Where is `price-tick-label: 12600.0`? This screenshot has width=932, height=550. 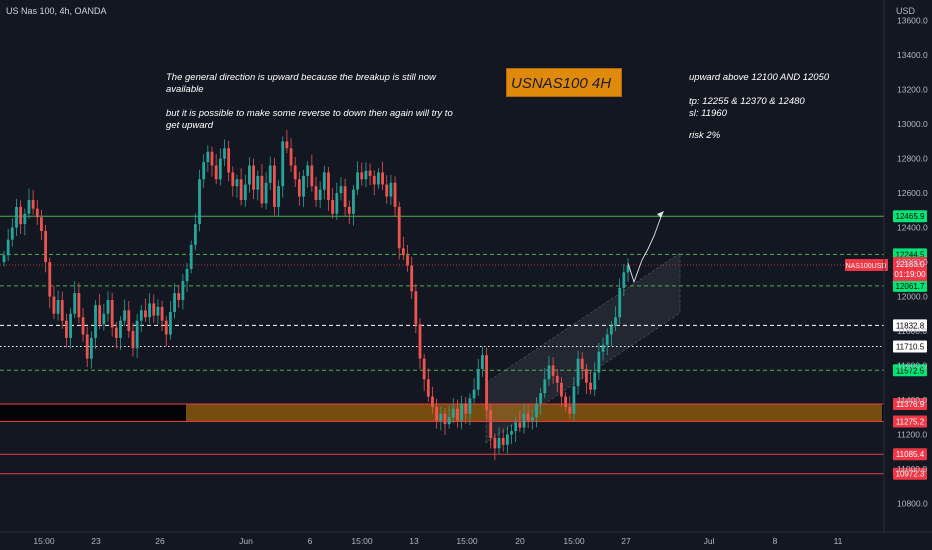 price-tick-label: 12600.0 is located at coordinates (912, 193).